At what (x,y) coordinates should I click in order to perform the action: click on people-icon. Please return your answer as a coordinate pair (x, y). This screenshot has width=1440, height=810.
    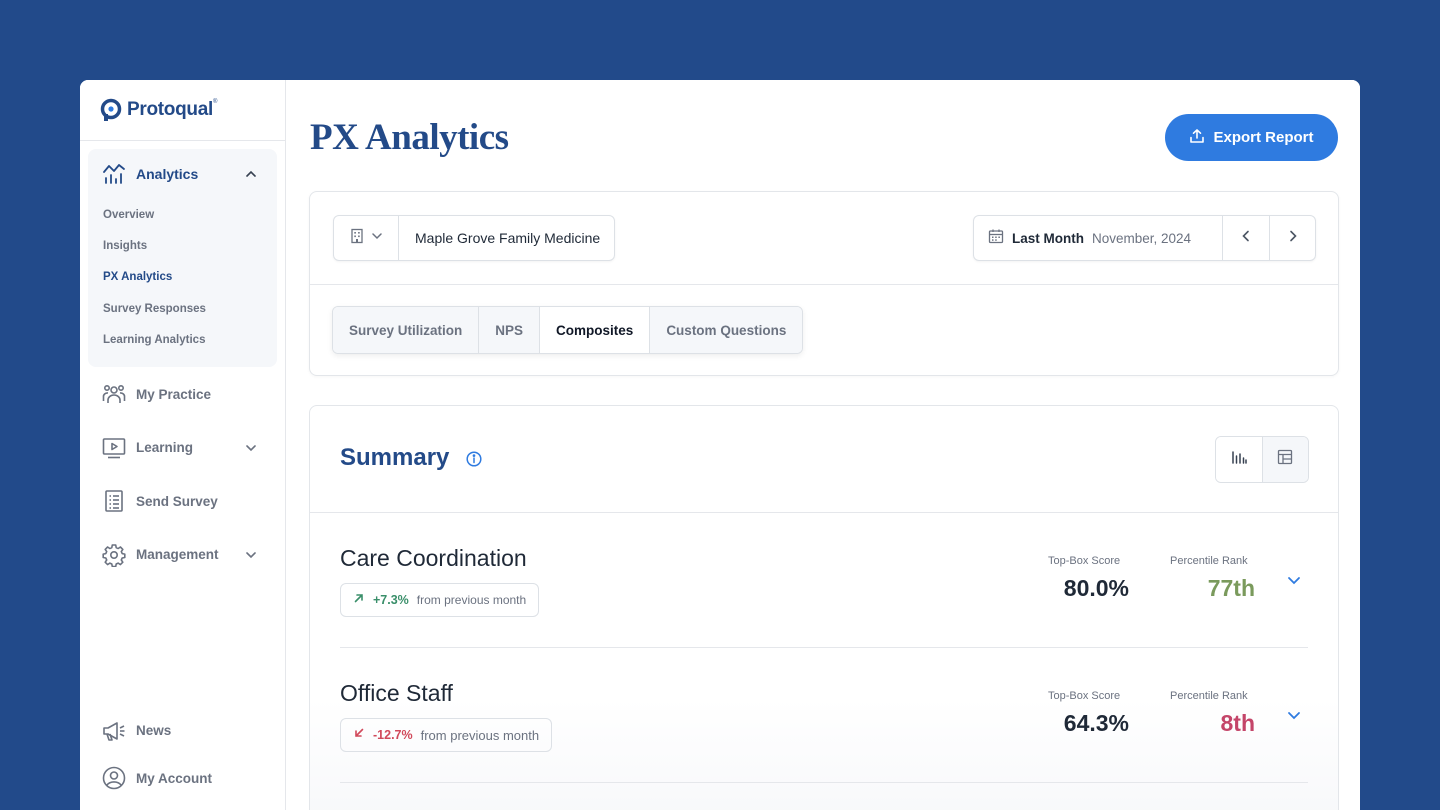
    Looking at the image, I should click on (114, 394).